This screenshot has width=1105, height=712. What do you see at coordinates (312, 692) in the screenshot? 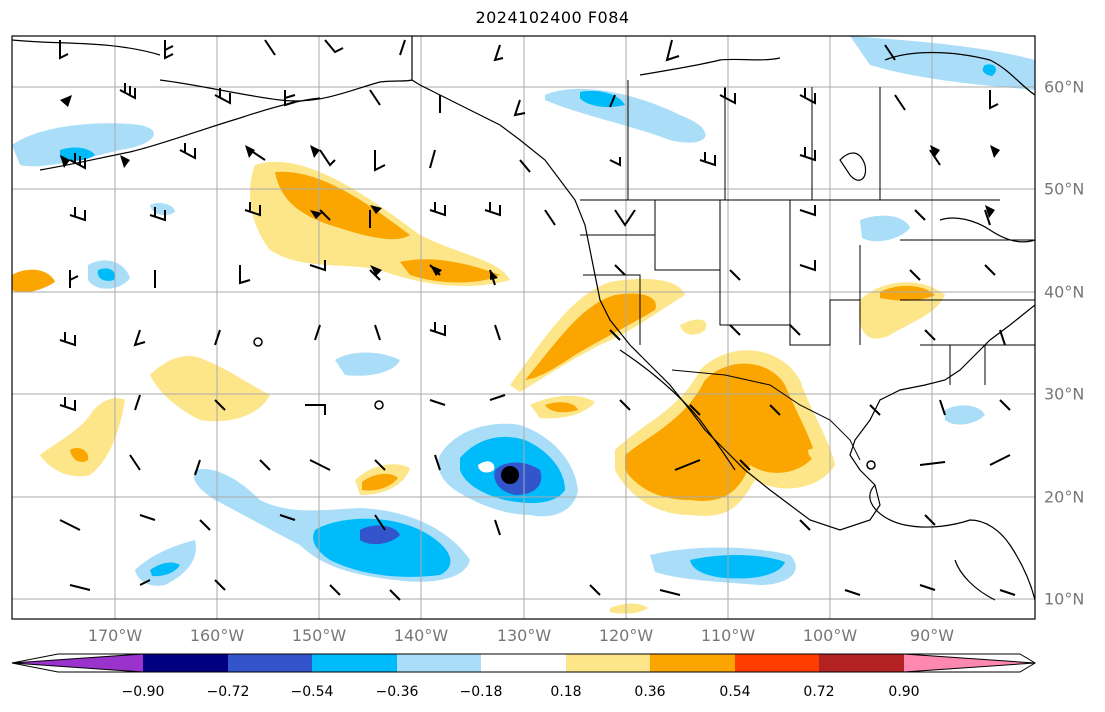
I see `colorbar-tick-label: −0.54` at bounding box center [312, 692].